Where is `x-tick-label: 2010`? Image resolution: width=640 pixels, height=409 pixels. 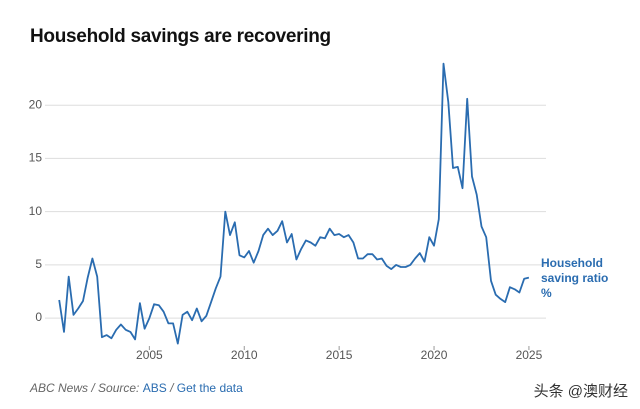 x-tick-label: 2010 is located at coordinates (244, 355).